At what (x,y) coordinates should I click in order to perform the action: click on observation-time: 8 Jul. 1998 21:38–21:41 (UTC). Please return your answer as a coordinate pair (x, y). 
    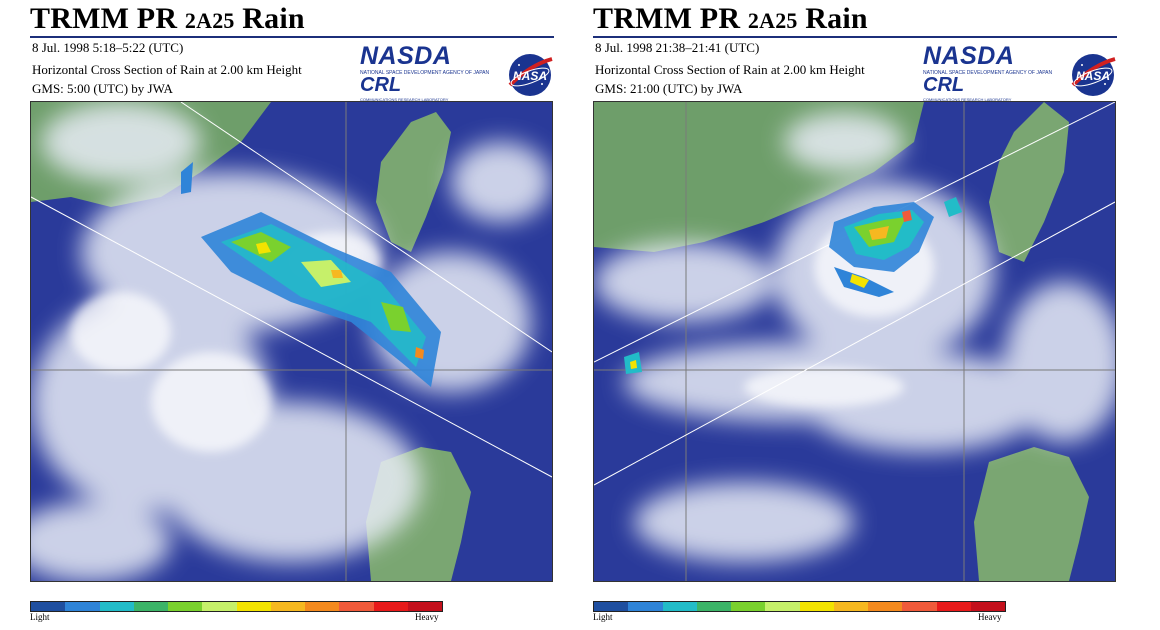
    Looking at the image, I should click on (677, 47).